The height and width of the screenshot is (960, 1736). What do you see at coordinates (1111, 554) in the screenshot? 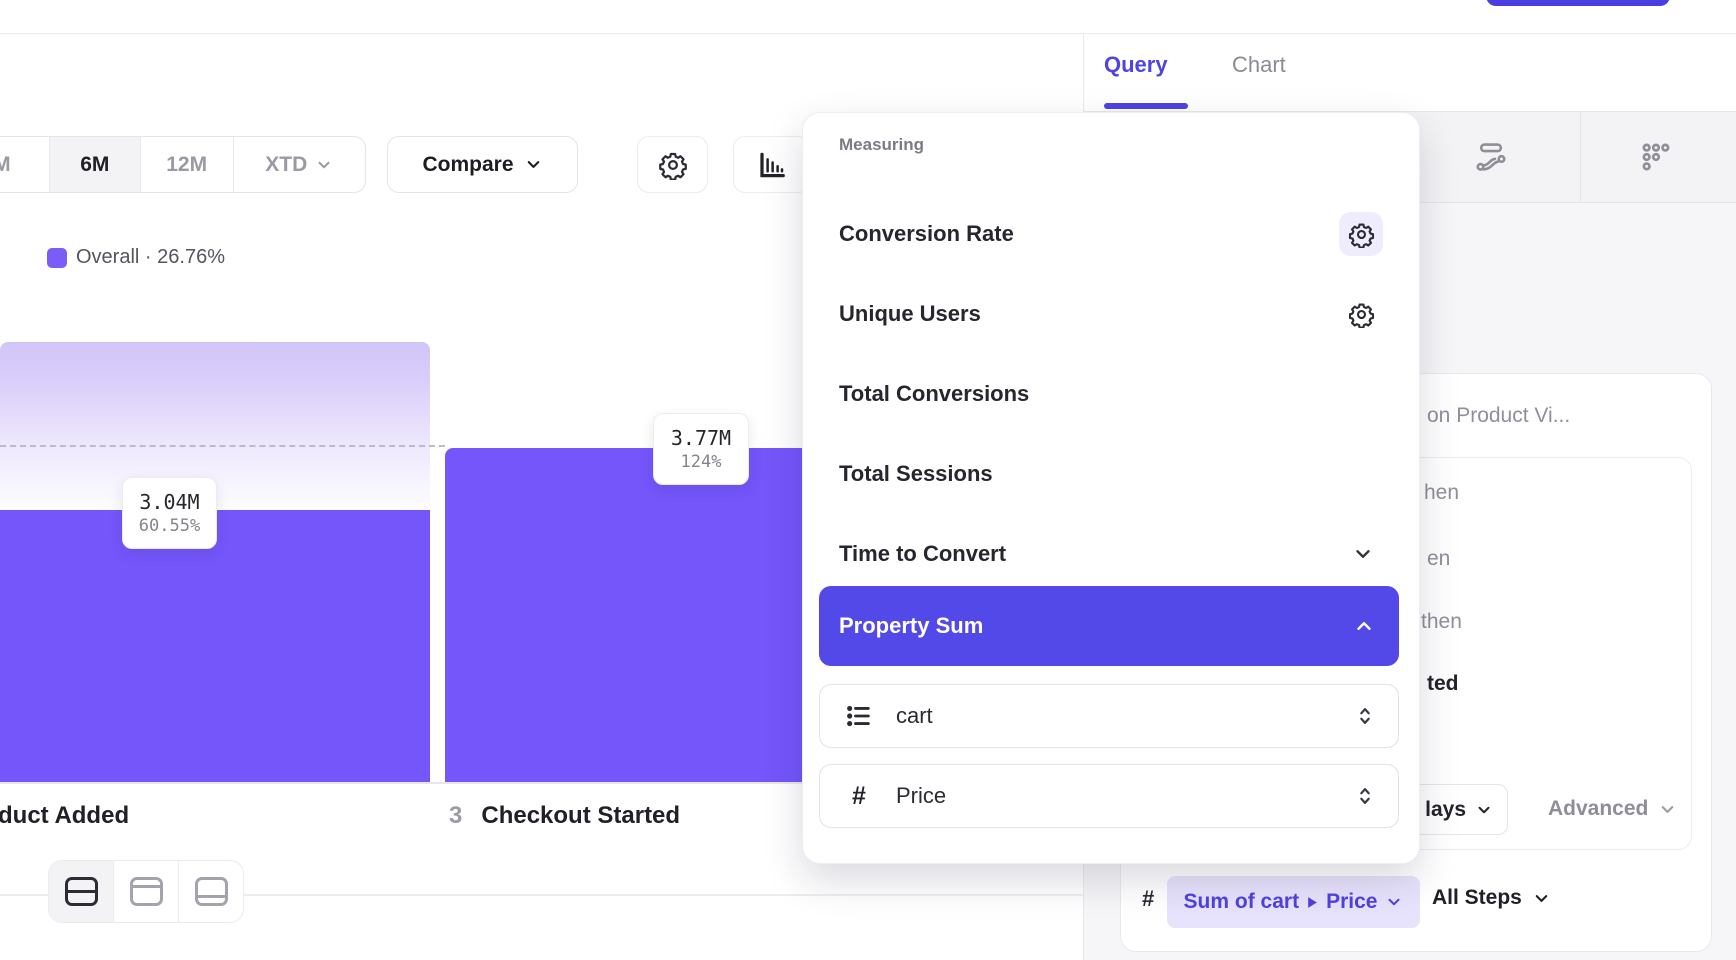
I see `menu-item-time-to-convert: Time to Convert` at bounding box center [1111, 554].